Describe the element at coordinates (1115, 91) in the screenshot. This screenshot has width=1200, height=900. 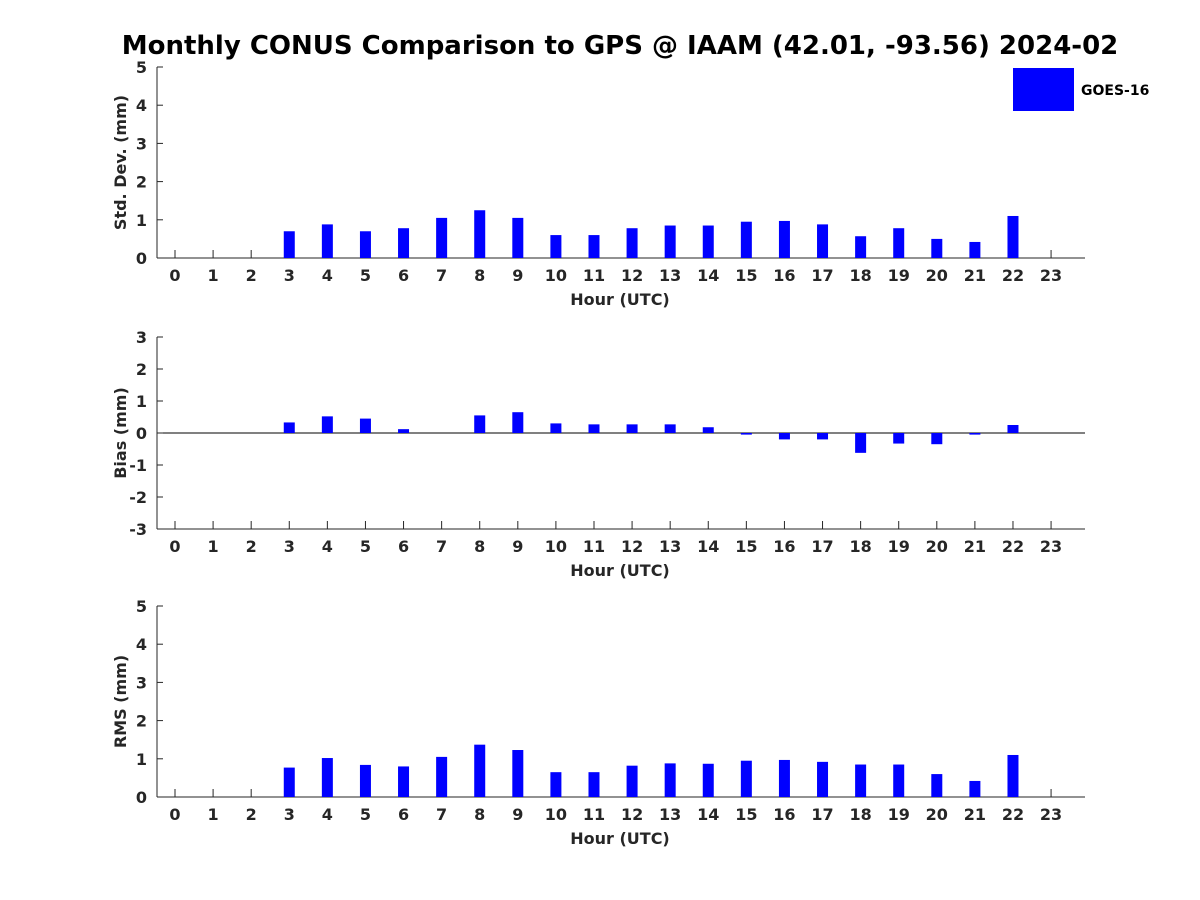
I see `legend-label: GOES-16` at that location.